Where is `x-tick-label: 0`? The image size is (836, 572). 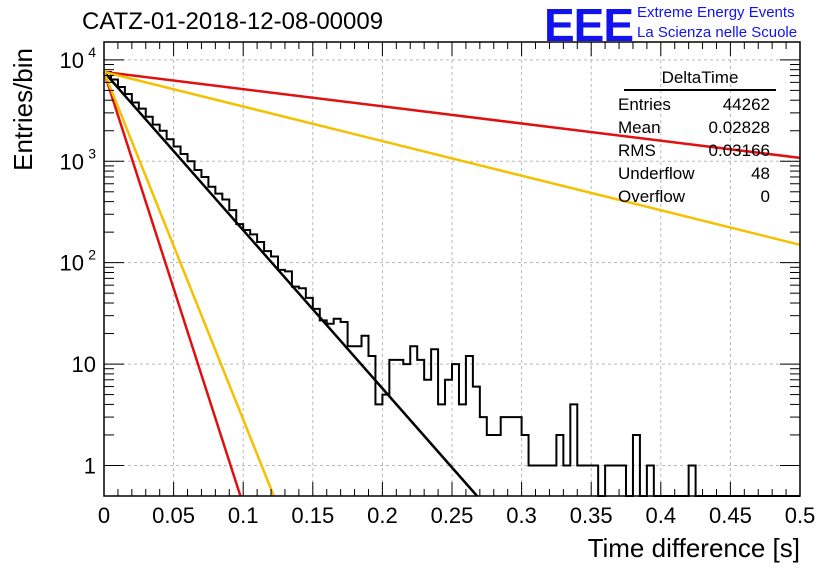 x-tick-label: 0 is located at coordinates (104, 515).